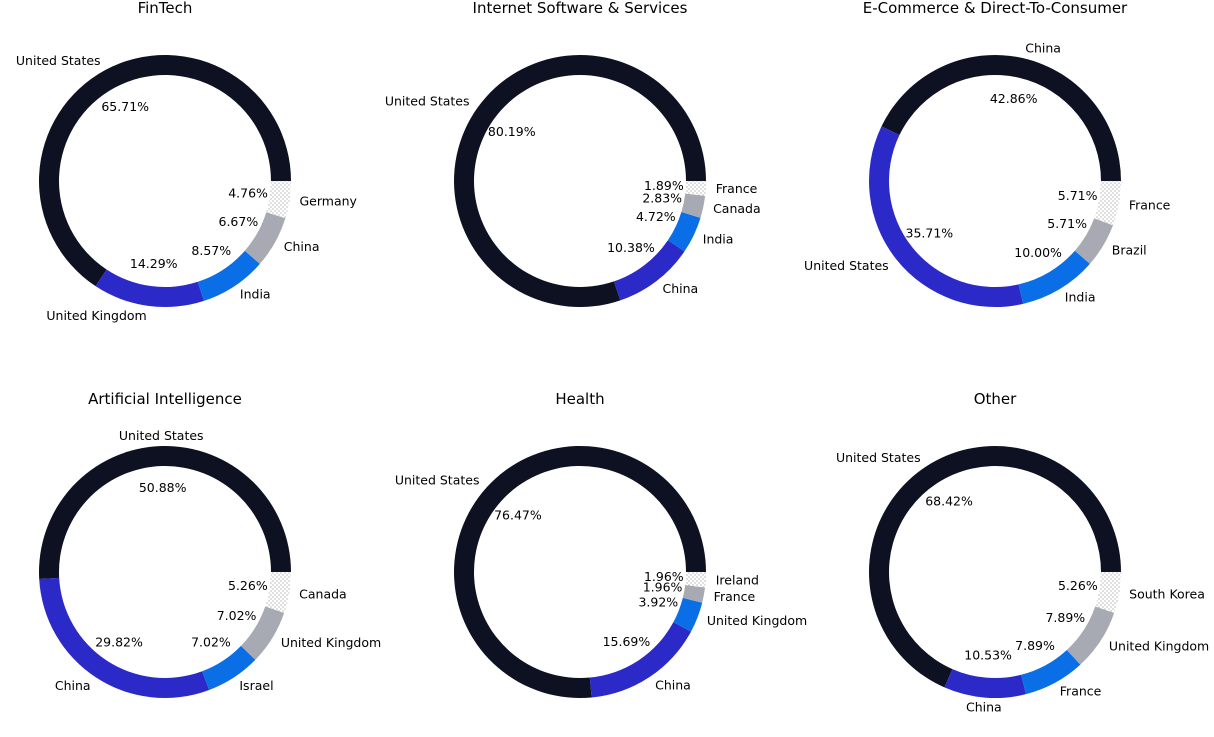 The width and height of the screenshot is (1214, 737). What do you see at coordinates (211, 250) in the screenshot?
I see `slice-percentage: 8.57%` at bounding box center [211, 250].